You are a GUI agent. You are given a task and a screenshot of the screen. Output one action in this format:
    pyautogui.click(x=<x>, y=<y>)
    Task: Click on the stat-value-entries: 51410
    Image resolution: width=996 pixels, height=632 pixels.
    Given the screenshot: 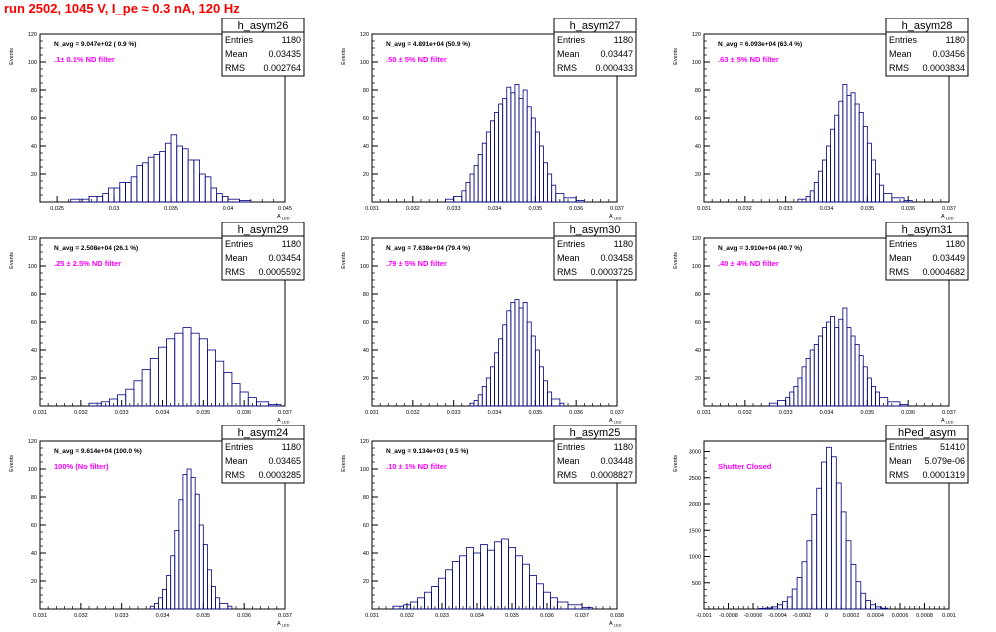 What is the action you would take?
    pyautogui.click(x=952, y=447)
    